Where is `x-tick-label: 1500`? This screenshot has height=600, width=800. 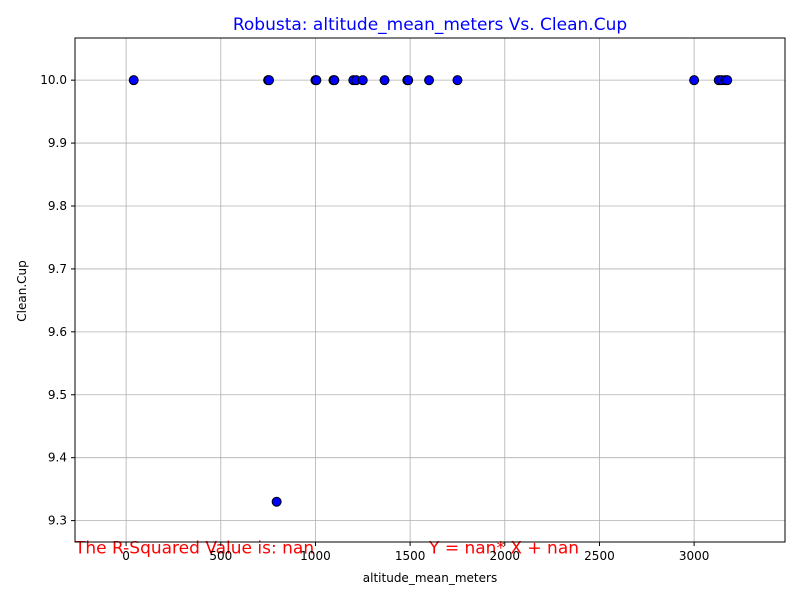 x-tick-label: 1500 is located at coordinates (410, 556).